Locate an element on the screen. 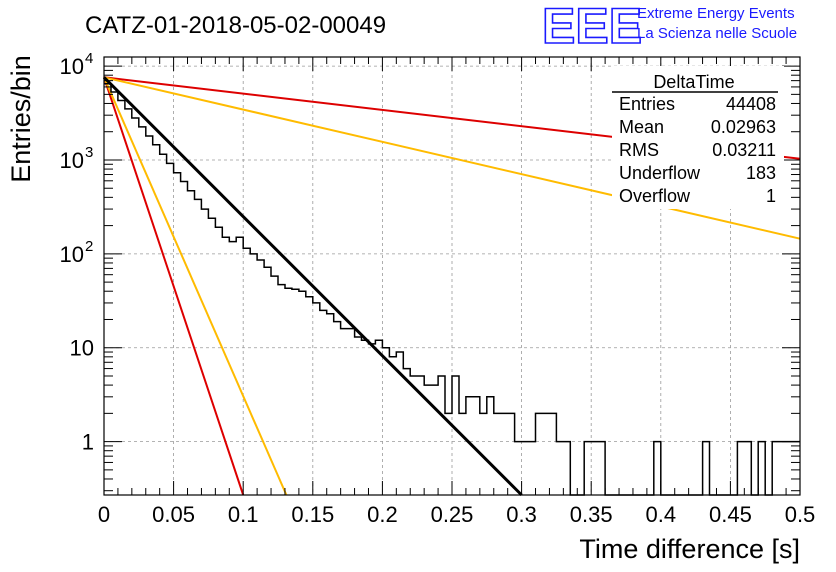  x-tick-label: 0.5 is located at coordinates (800, 514).